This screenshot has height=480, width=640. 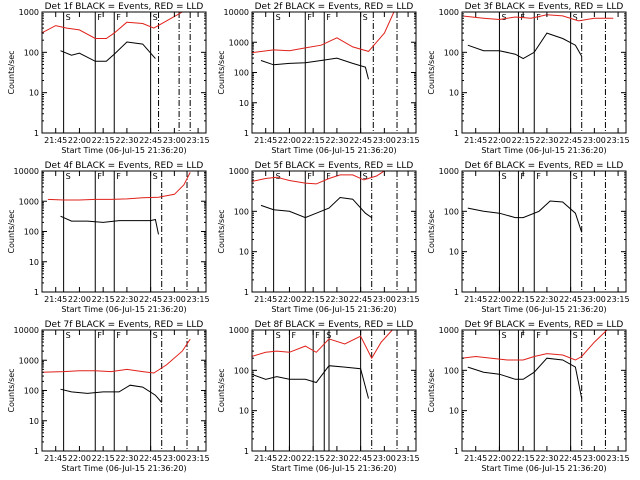 I want to click on chart-title: Det 1f BLACK = Events, RED = LLD, so click(x=124, y=7).